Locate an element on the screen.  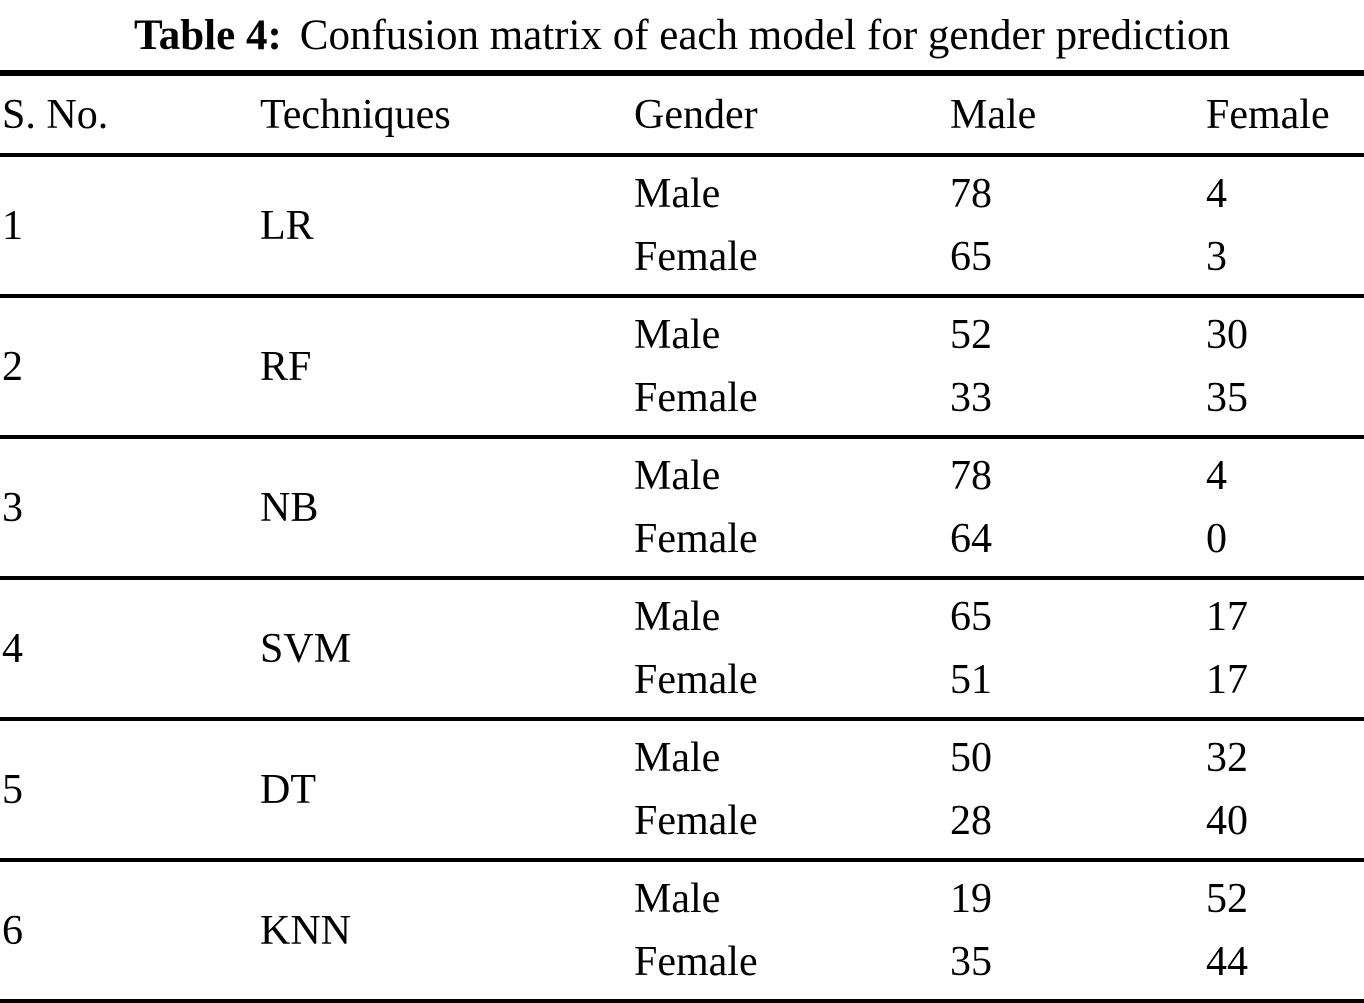
male-count: 52 is located at coordinates (971, 334).